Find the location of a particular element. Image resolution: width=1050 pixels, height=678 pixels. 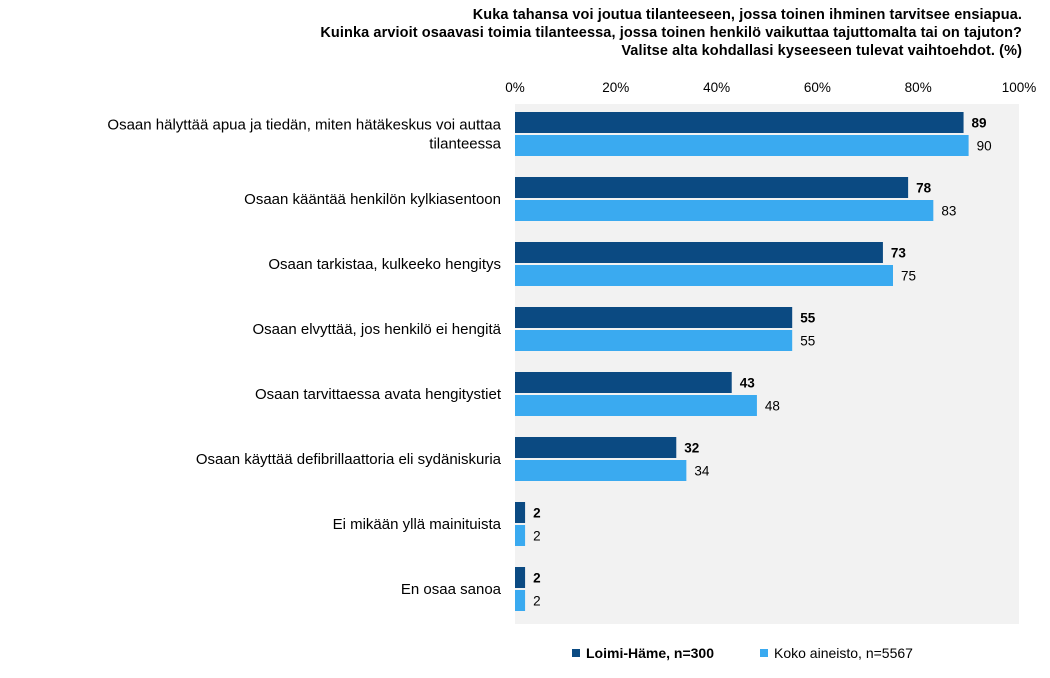

category-label: Ei mikään yllä mainituista is located at coordinates (417, 524).